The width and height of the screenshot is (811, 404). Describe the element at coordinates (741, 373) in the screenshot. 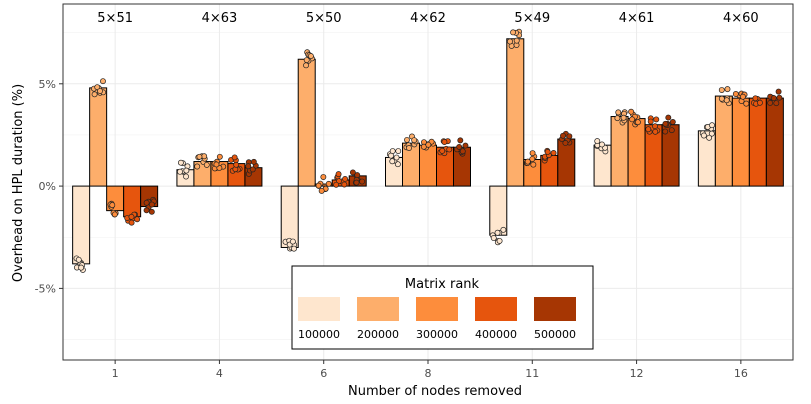

I see `x-tick-label: 16` at that location.